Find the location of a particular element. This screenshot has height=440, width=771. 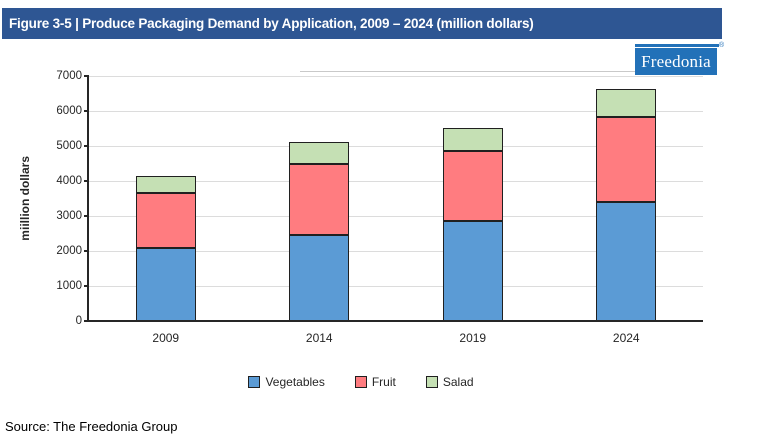

x-axis-line is located at coordinates (394, 321).